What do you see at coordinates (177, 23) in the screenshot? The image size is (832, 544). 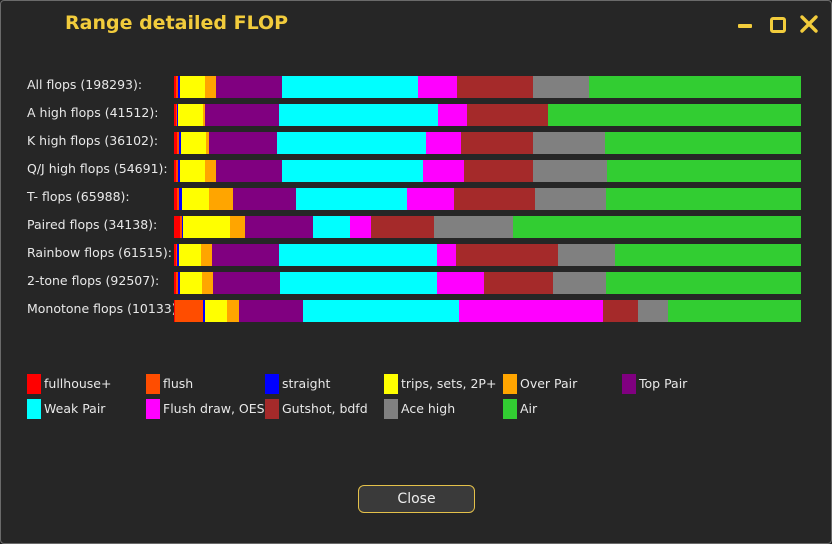 I see `window-title: Range detailed FLOP` at bounding box center [177, 23].